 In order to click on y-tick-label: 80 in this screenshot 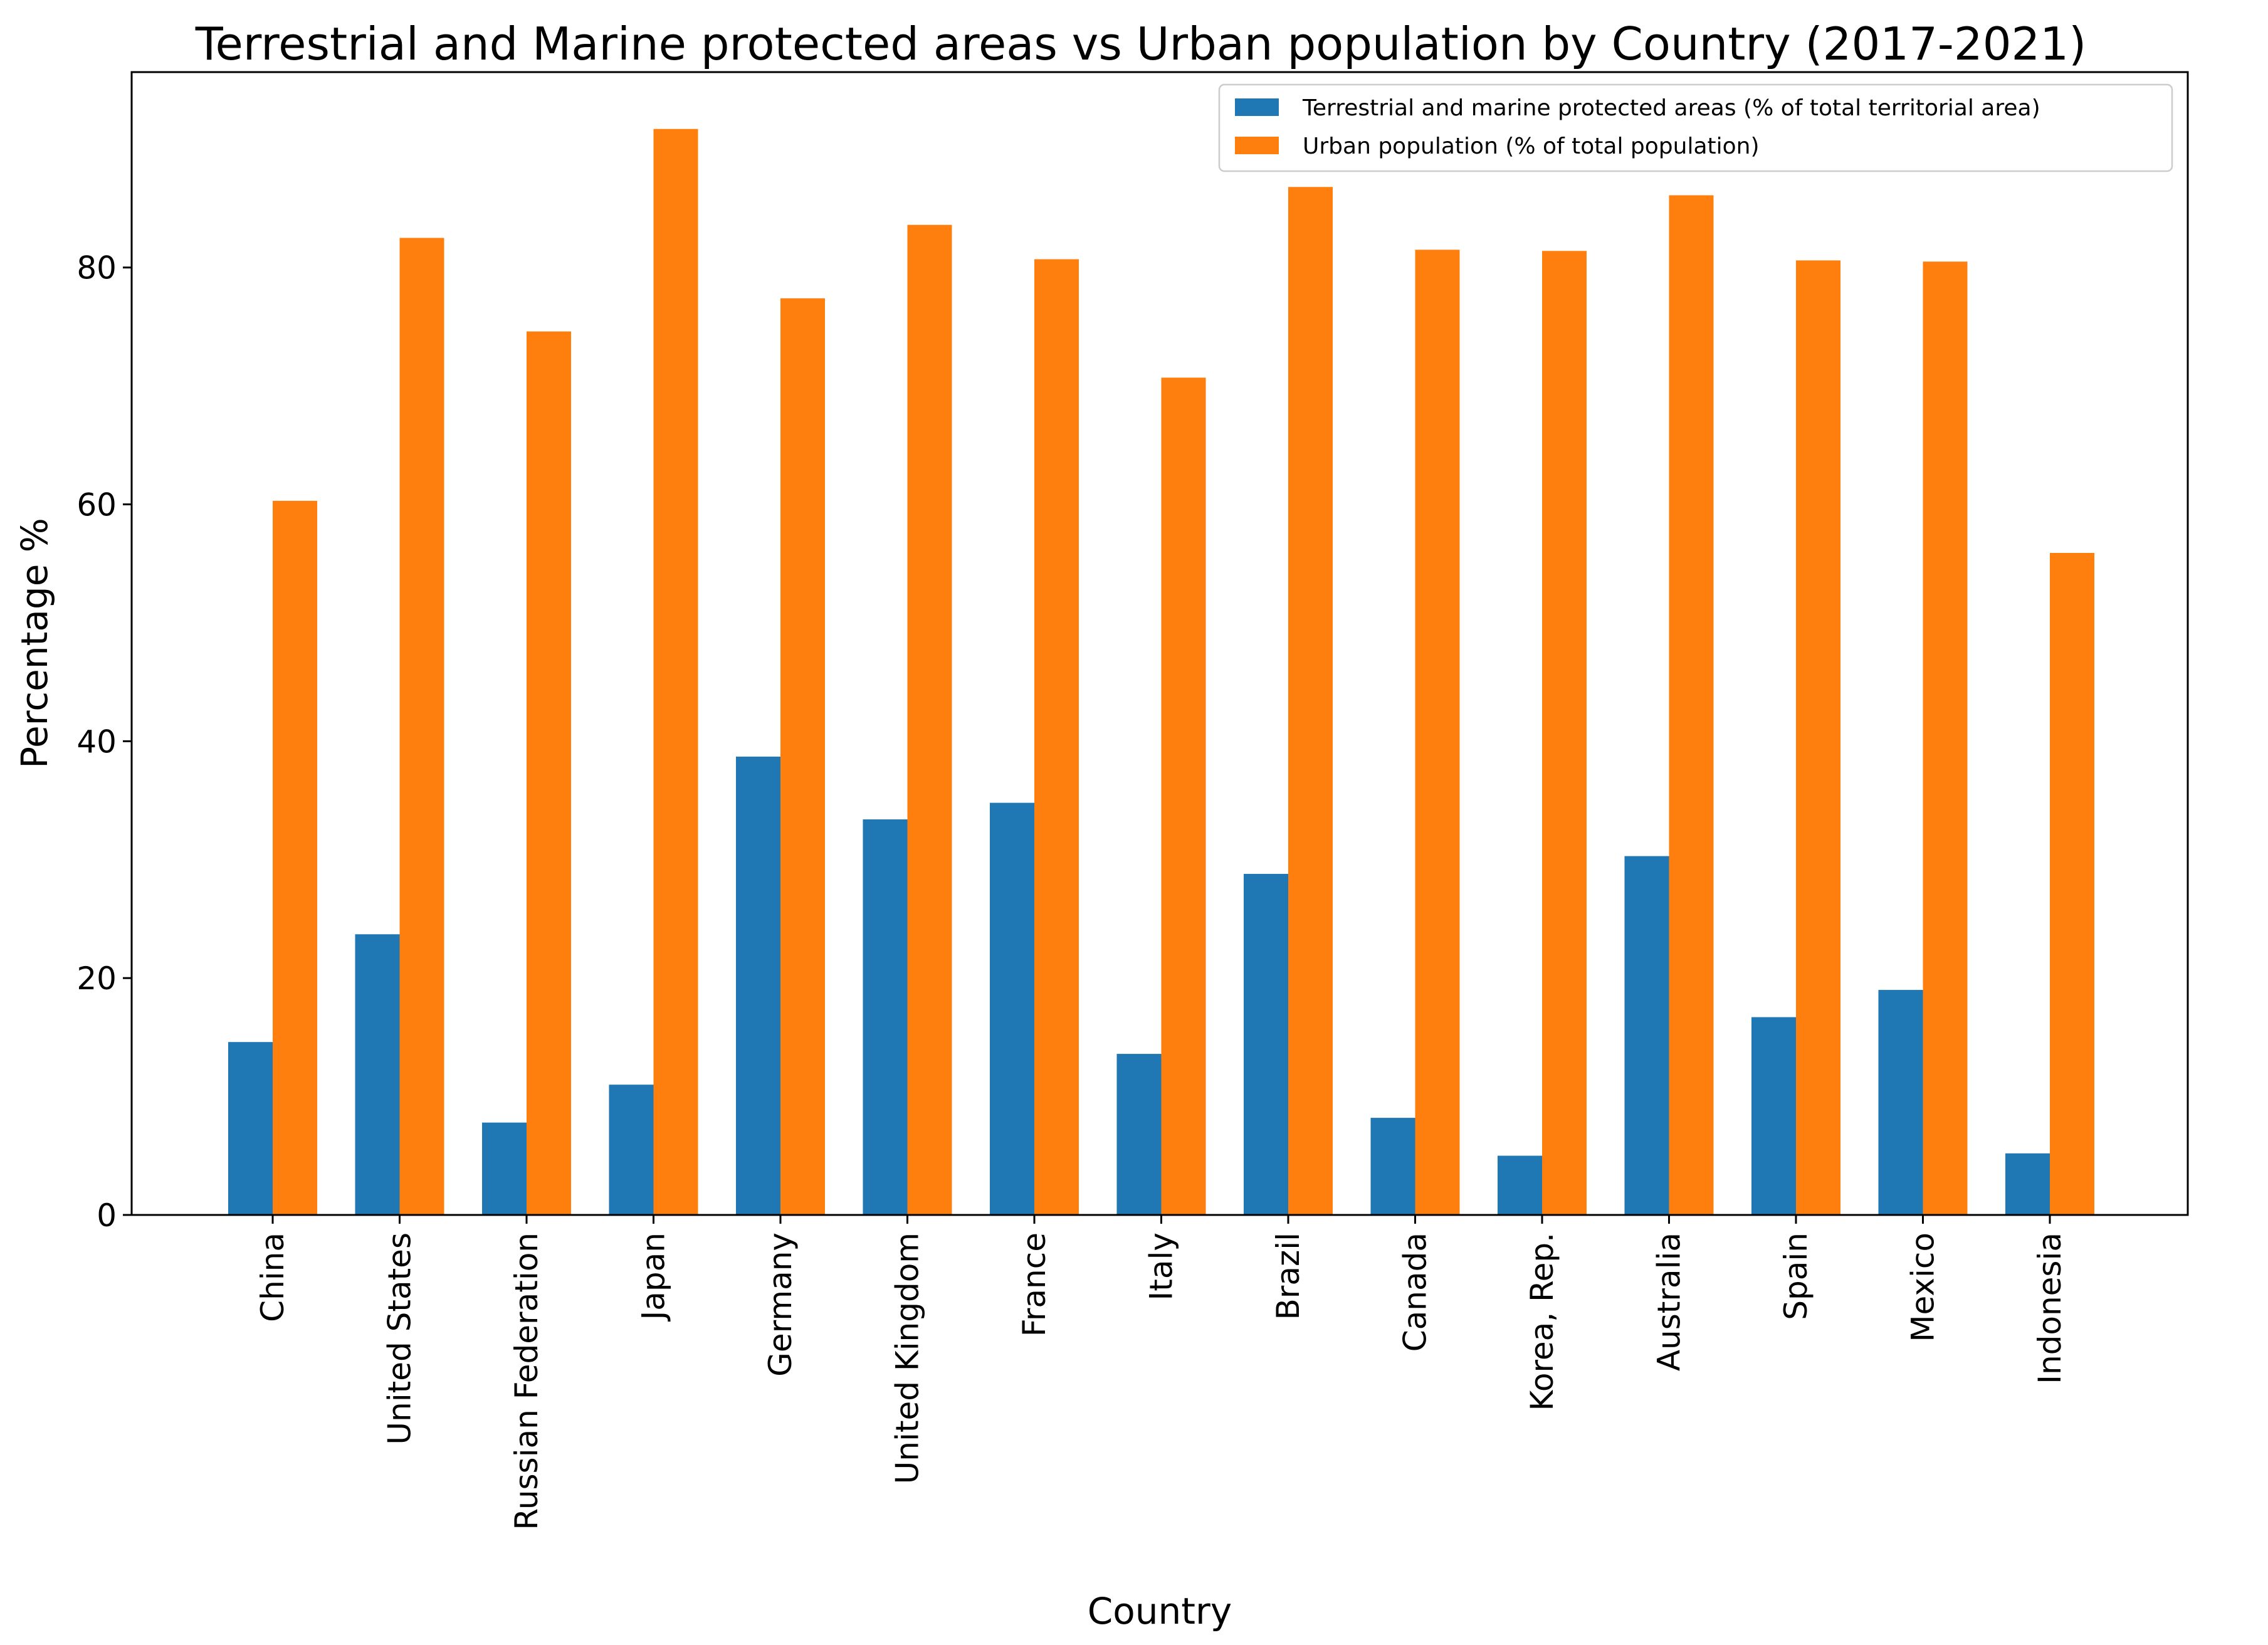, I will do `click(97, 268)`.